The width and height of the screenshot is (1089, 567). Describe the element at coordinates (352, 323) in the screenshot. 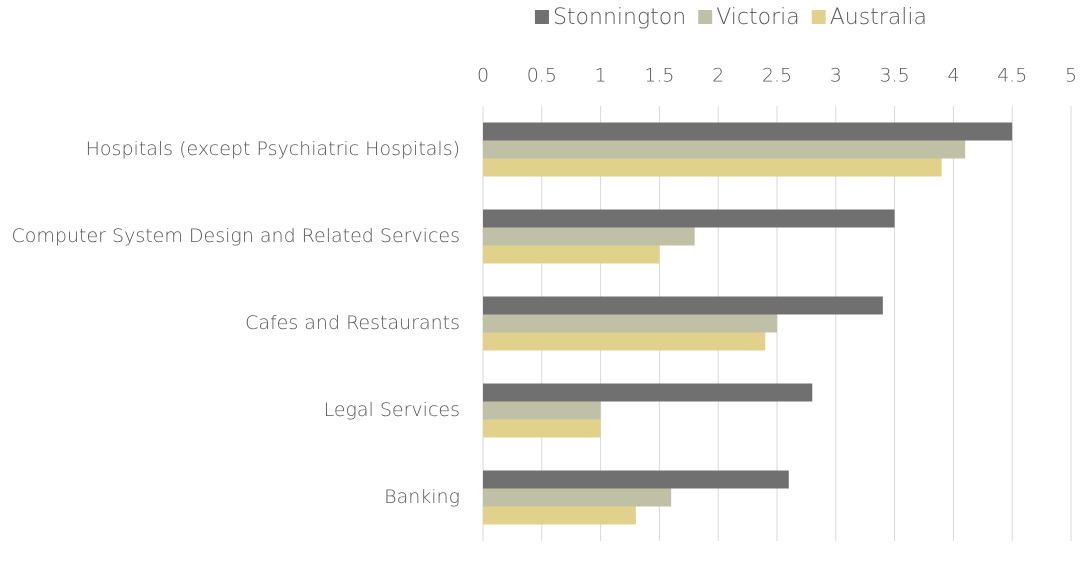

I see `y-tick-label: Cafes and Restaurants` at that location.